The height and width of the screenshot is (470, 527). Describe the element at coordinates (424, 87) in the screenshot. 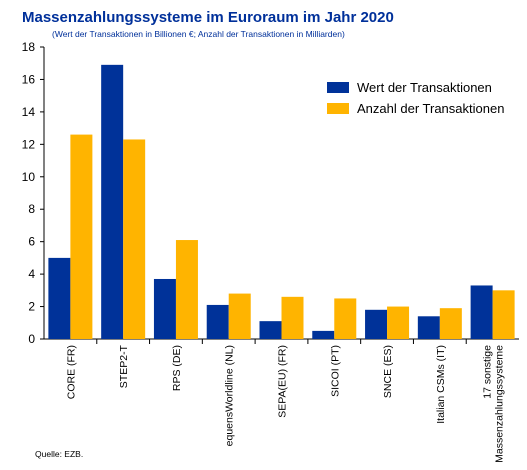

I see `legend-label: Wert der Transaktionen` at that location.